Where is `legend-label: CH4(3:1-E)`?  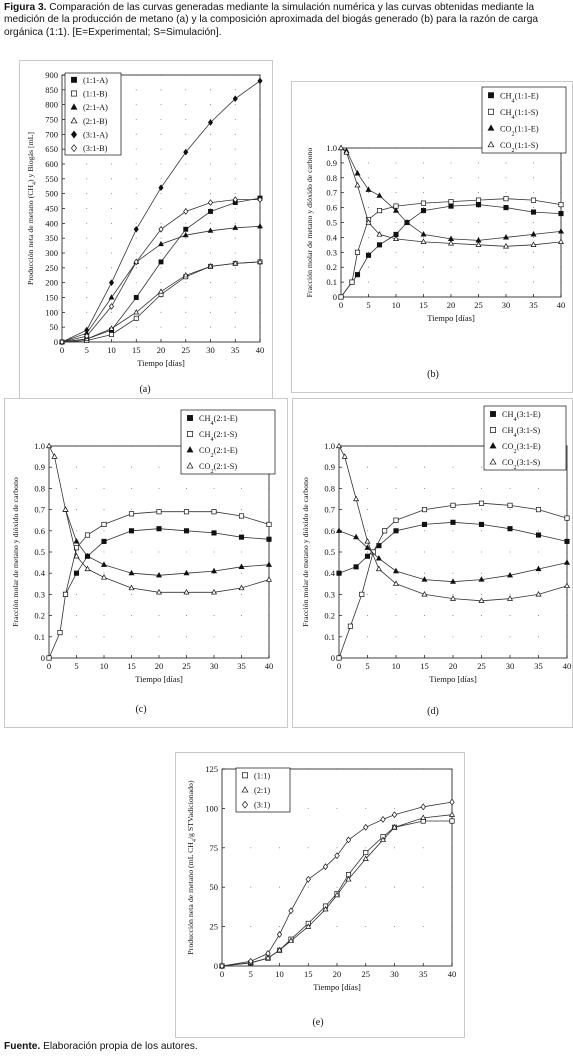
legend-label: CH4(3:1-E) is located at coordinates (521, 416).